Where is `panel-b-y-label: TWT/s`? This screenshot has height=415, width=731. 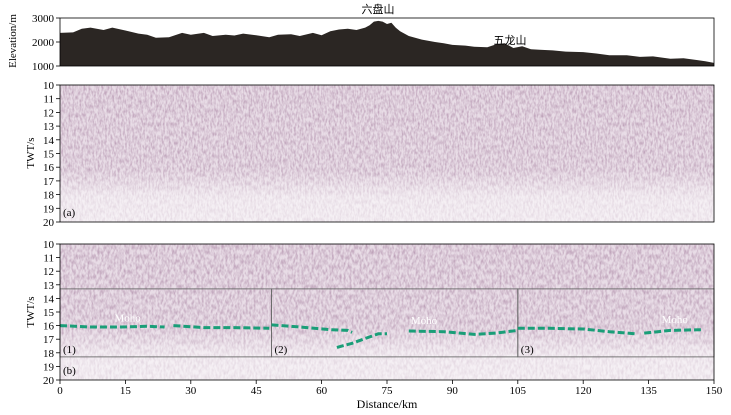
panel-b-y-label: TWT/s is located at coordinates (31, 311).